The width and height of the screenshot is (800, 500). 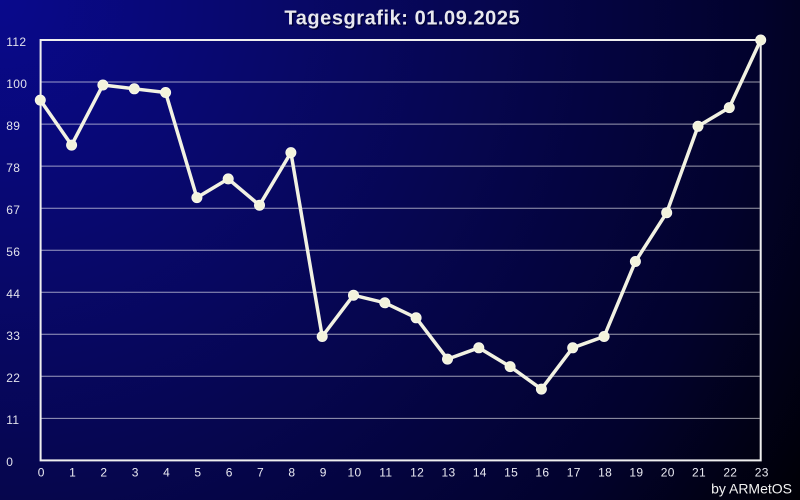 What do you see at coordinates (135, 473) in the screenshot?
I see `svg-text: 3` at bounding box center [135, 473].